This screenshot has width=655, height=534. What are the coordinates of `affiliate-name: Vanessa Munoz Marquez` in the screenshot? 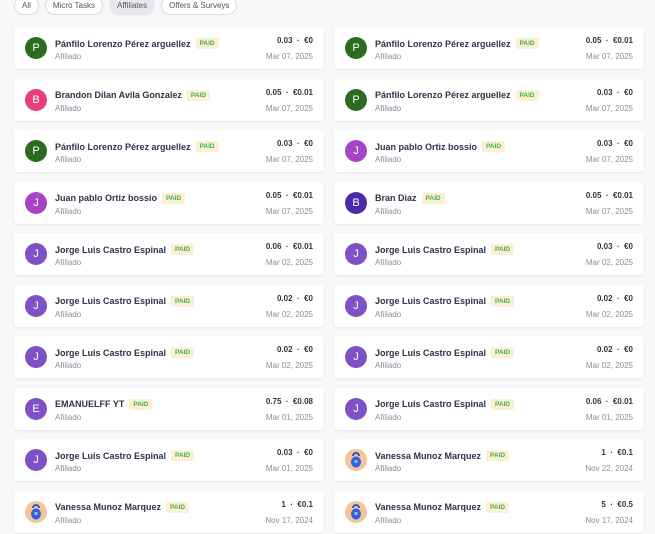 It's located at (428, 507).